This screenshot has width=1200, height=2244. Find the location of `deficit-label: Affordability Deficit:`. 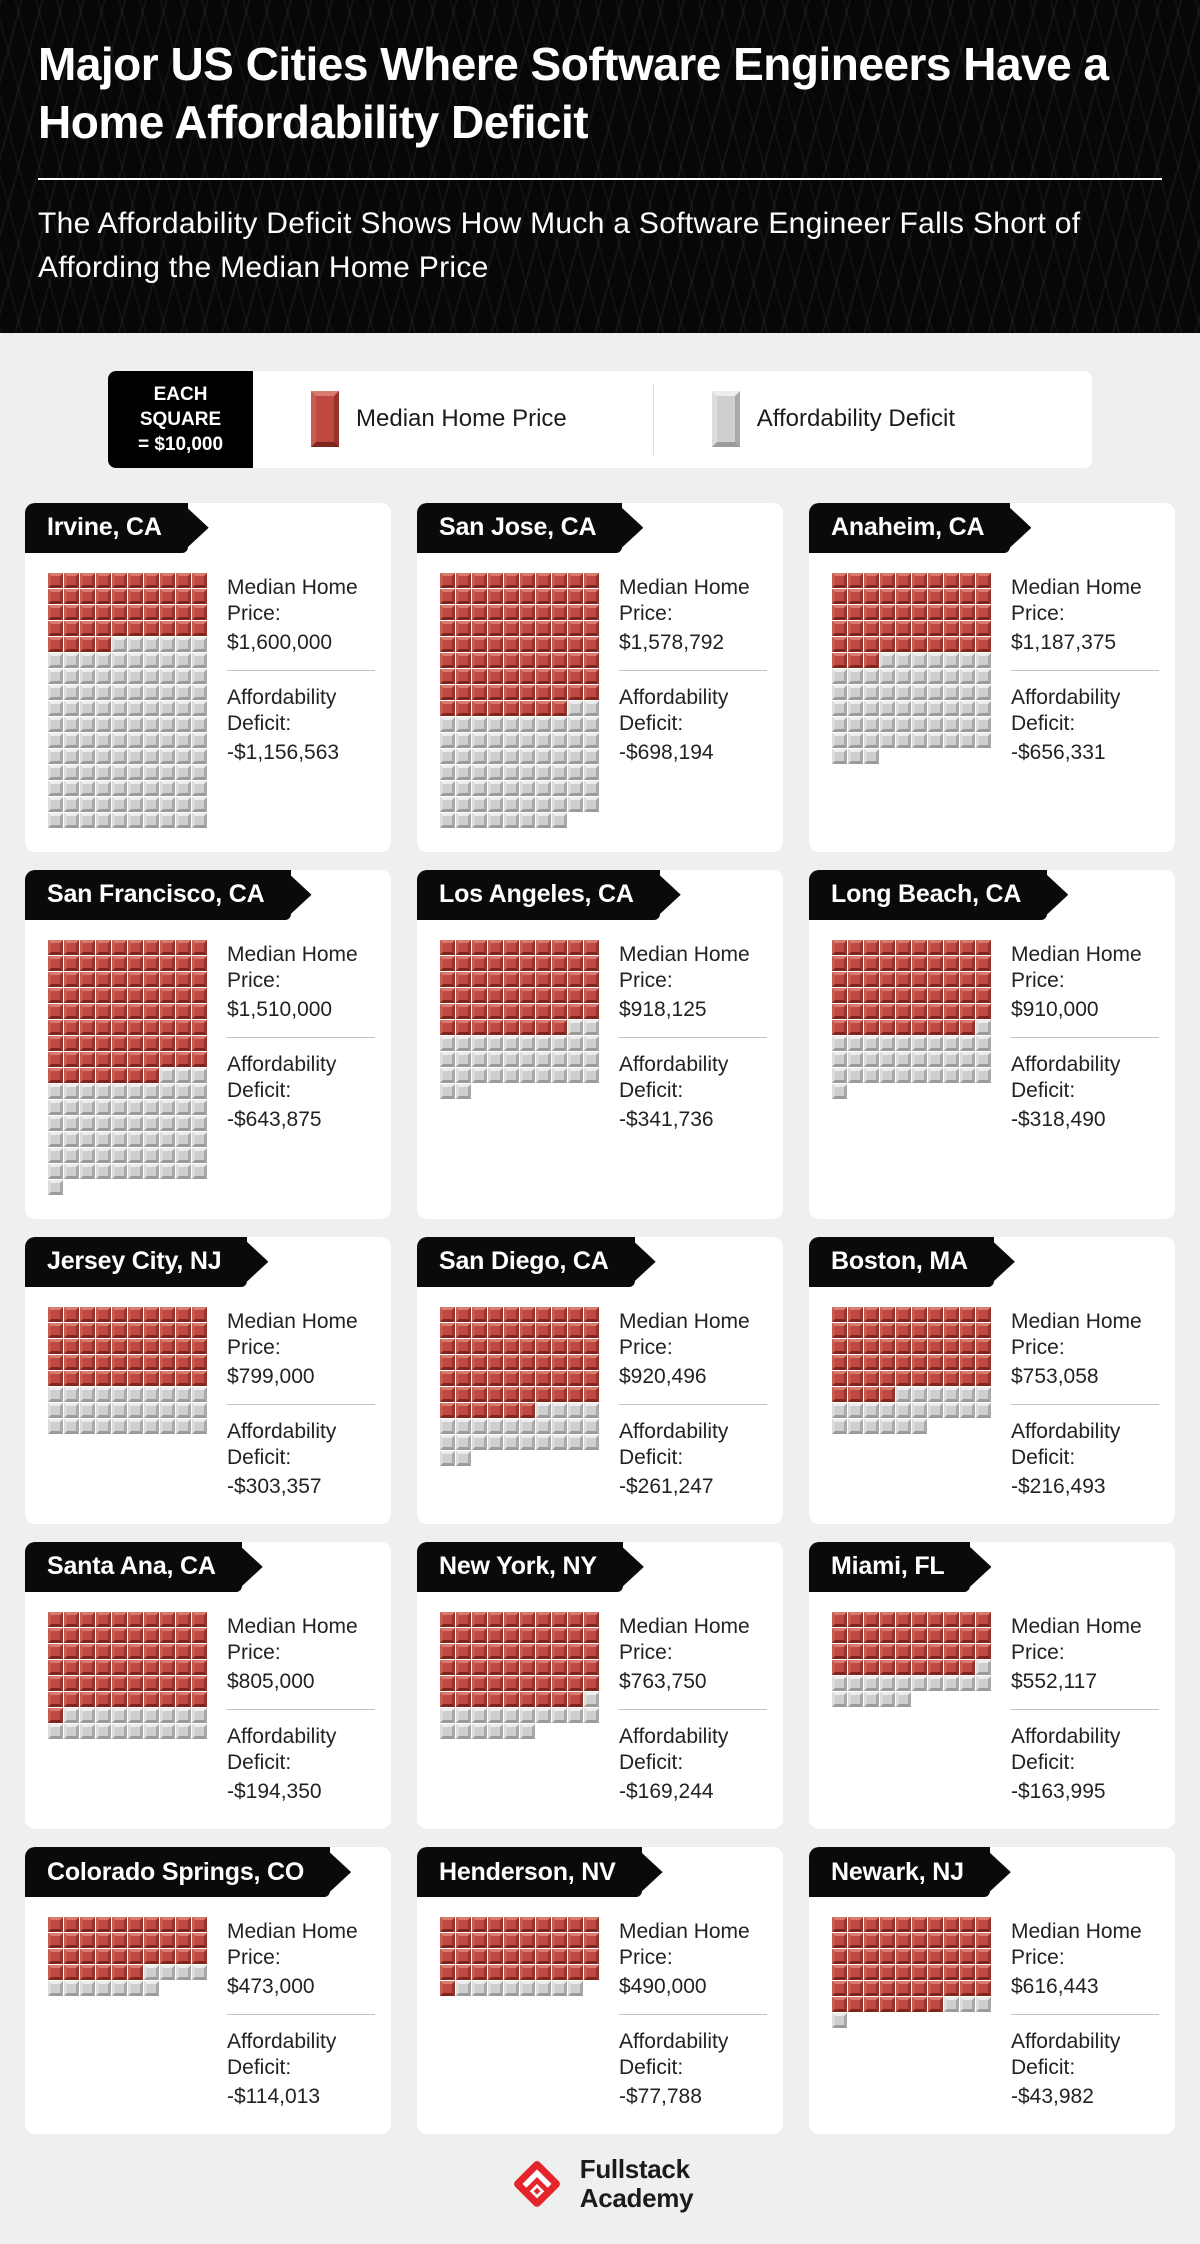

deficit-label: Affordability Deficit: is located at coordinates (674, 1749).